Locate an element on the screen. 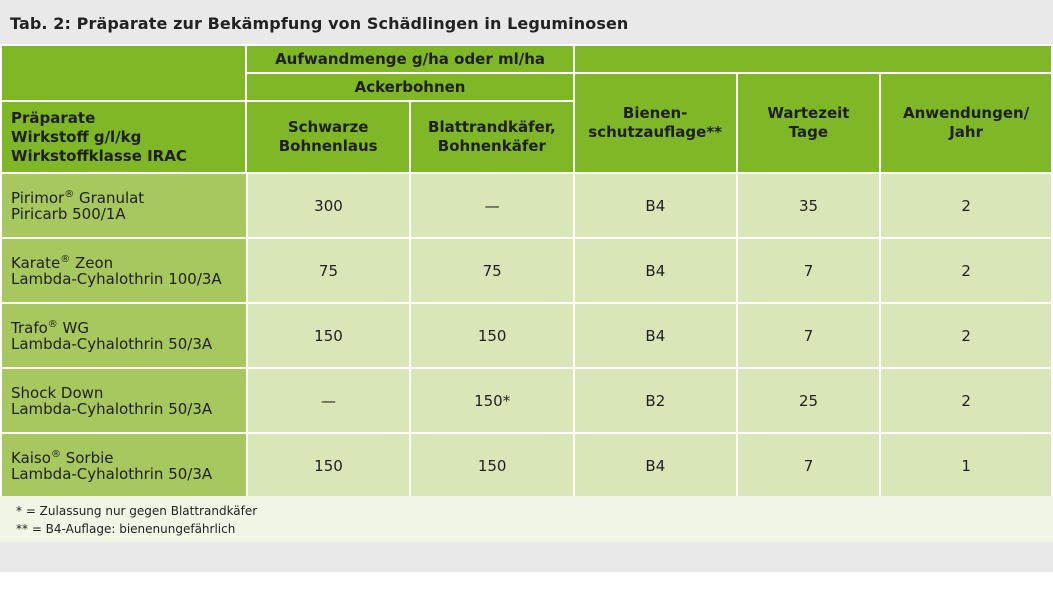 This screenshot has height=590, width=1053. value-cell-c2: — is located at coordinates (492, 205).